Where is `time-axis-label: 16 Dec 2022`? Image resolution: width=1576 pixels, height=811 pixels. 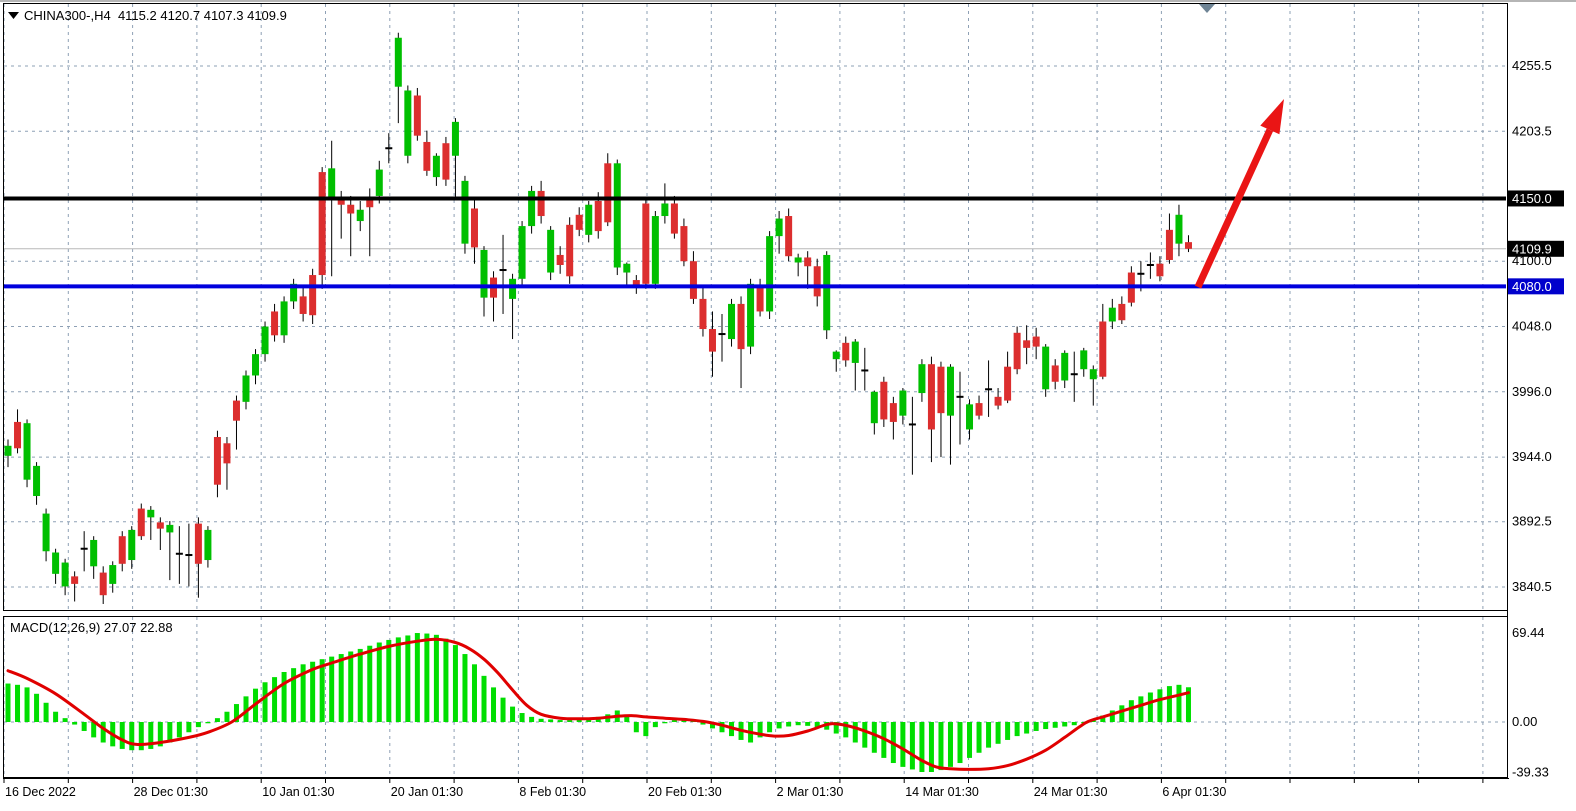 time-axis-label: 16 Dec 2022 is located at coordinates (40, 792).